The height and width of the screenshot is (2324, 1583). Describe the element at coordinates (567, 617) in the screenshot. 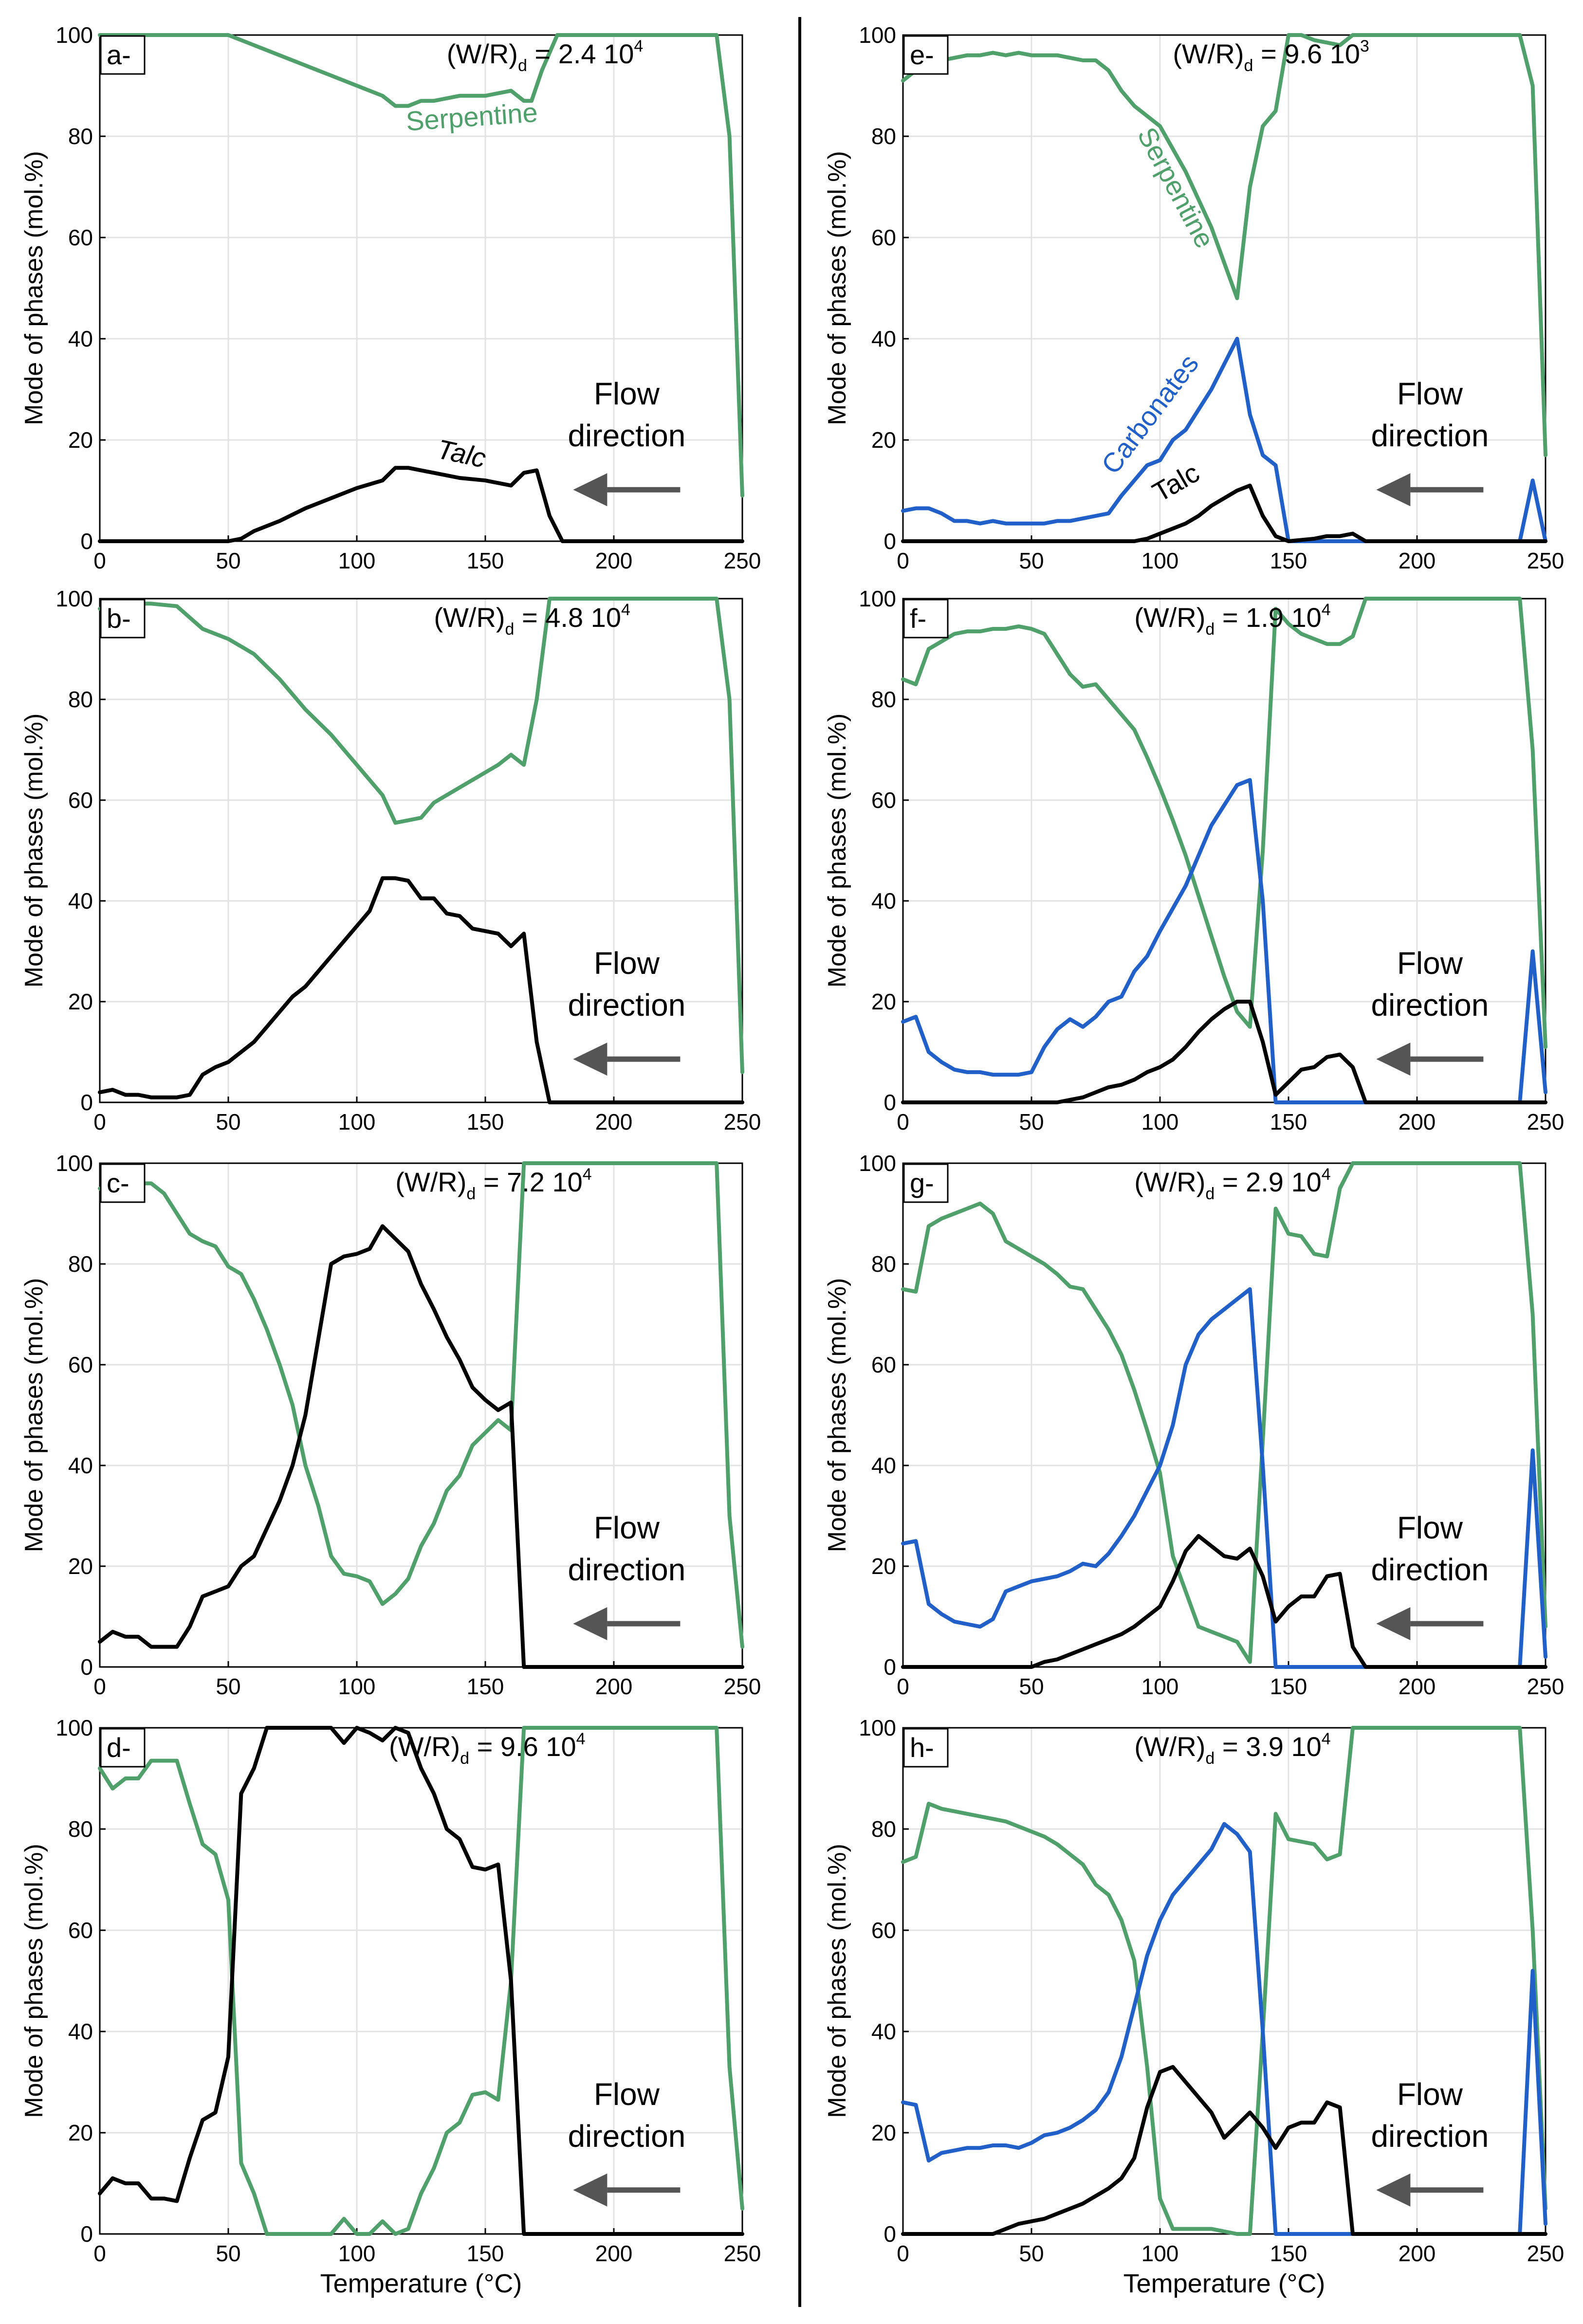

I see `wr-value: = 4.8 10` at that location.